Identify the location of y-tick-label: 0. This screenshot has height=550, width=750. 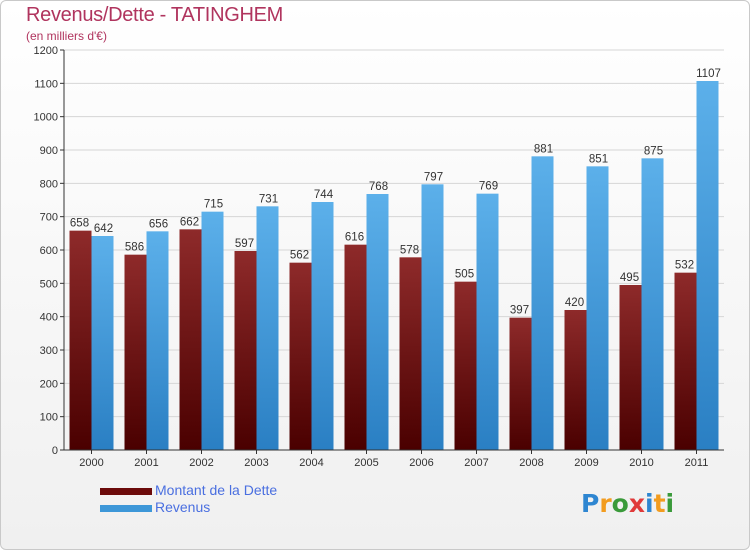
(55, 451).